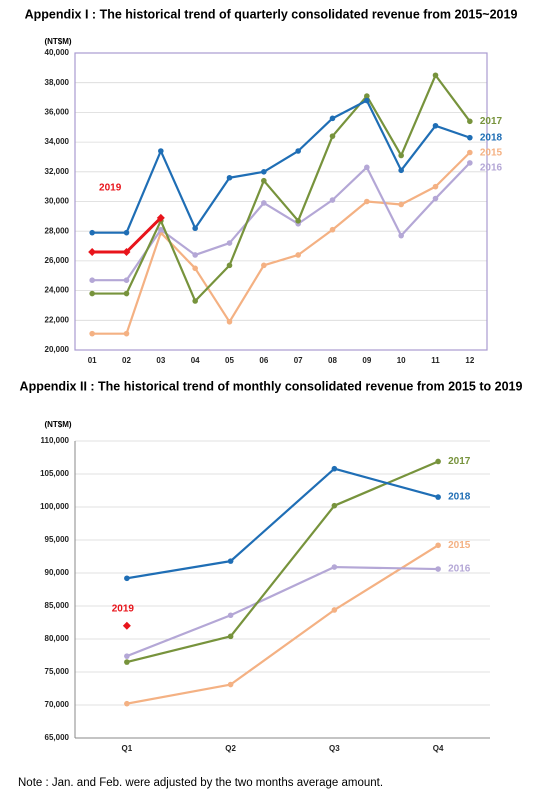  Describe the element at coordinates (459, 461) in the screenshot. I see `series-label: 2017` at that location.